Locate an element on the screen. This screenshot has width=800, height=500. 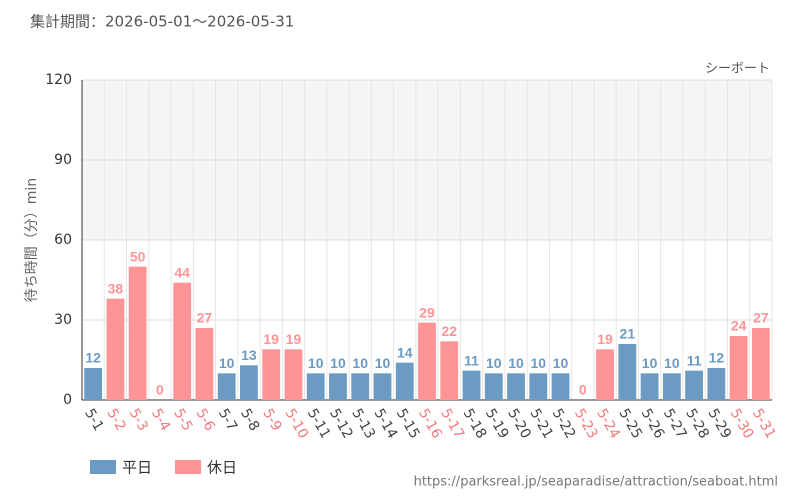
value-label: 14 is located at coordinates (405, 352).